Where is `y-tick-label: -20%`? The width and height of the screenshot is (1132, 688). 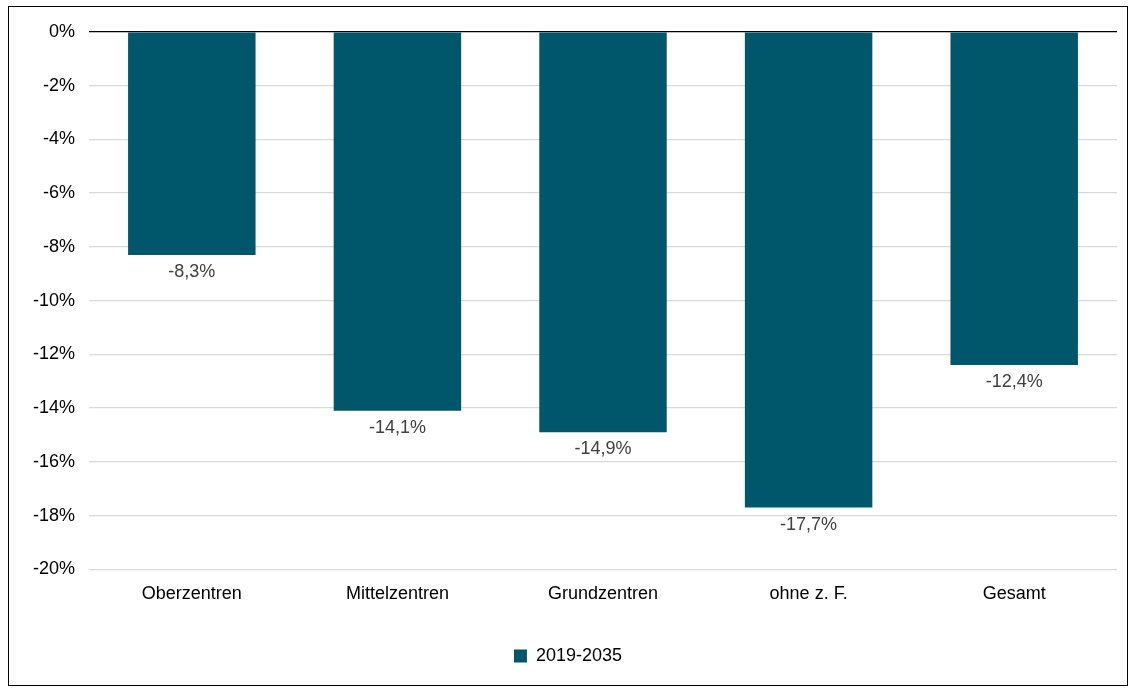 y-tick-label: -20% is located at coordinates (54, 568).